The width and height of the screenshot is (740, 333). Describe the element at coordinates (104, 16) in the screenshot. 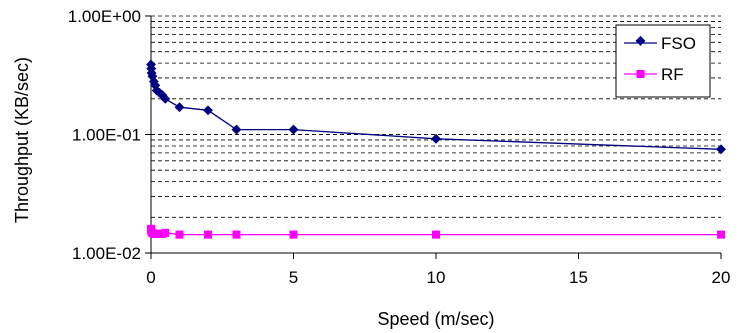

I see `y-tick-label: 1.00E+00` at that location.